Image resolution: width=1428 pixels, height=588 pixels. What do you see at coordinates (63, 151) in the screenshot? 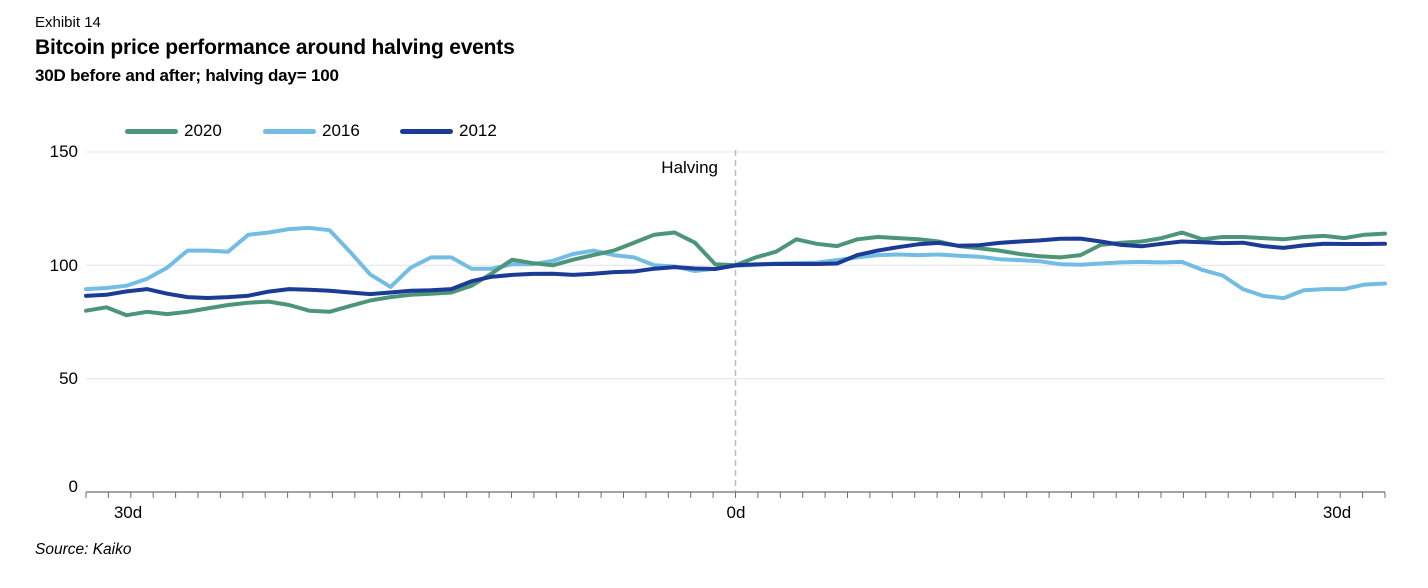
I see `y-tick-label-150: 150` at bounding box center [63, 151].